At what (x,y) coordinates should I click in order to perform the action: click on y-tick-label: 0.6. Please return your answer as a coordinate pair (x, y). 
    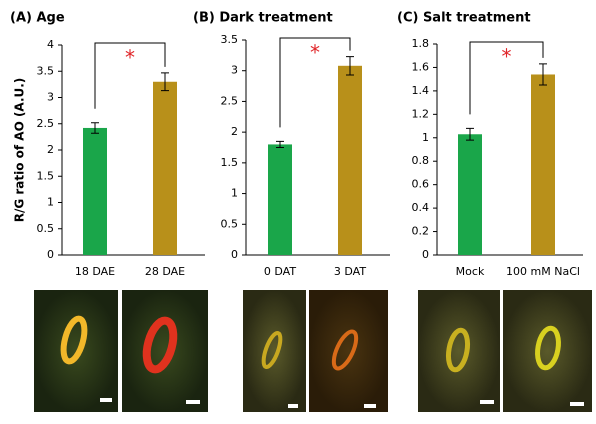
    Looking at the image, I should click on (421, 184).